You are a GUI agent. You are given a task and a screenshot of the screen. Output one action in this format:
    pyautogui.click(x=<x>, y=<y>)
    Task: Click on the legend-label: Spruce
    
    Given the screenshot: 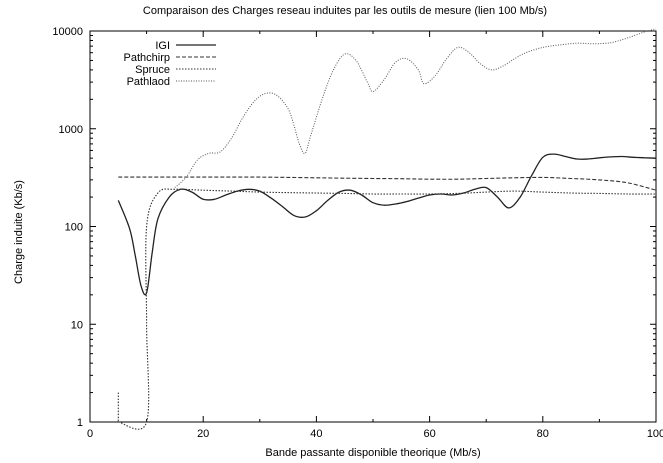 What is the action you would take?
    pyautogui.click(x=152, y=70)
    